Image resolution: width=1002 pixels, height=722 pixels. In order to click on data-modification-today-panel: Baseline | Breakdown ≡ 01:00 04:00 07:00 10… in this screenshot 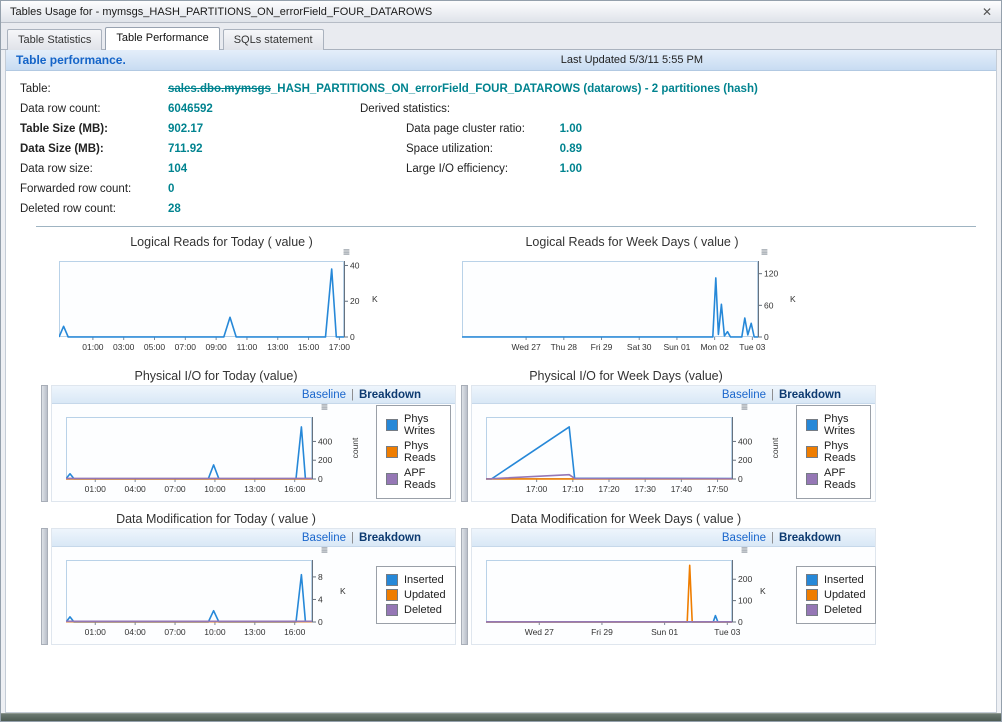, I will do `click(253, 586)`.